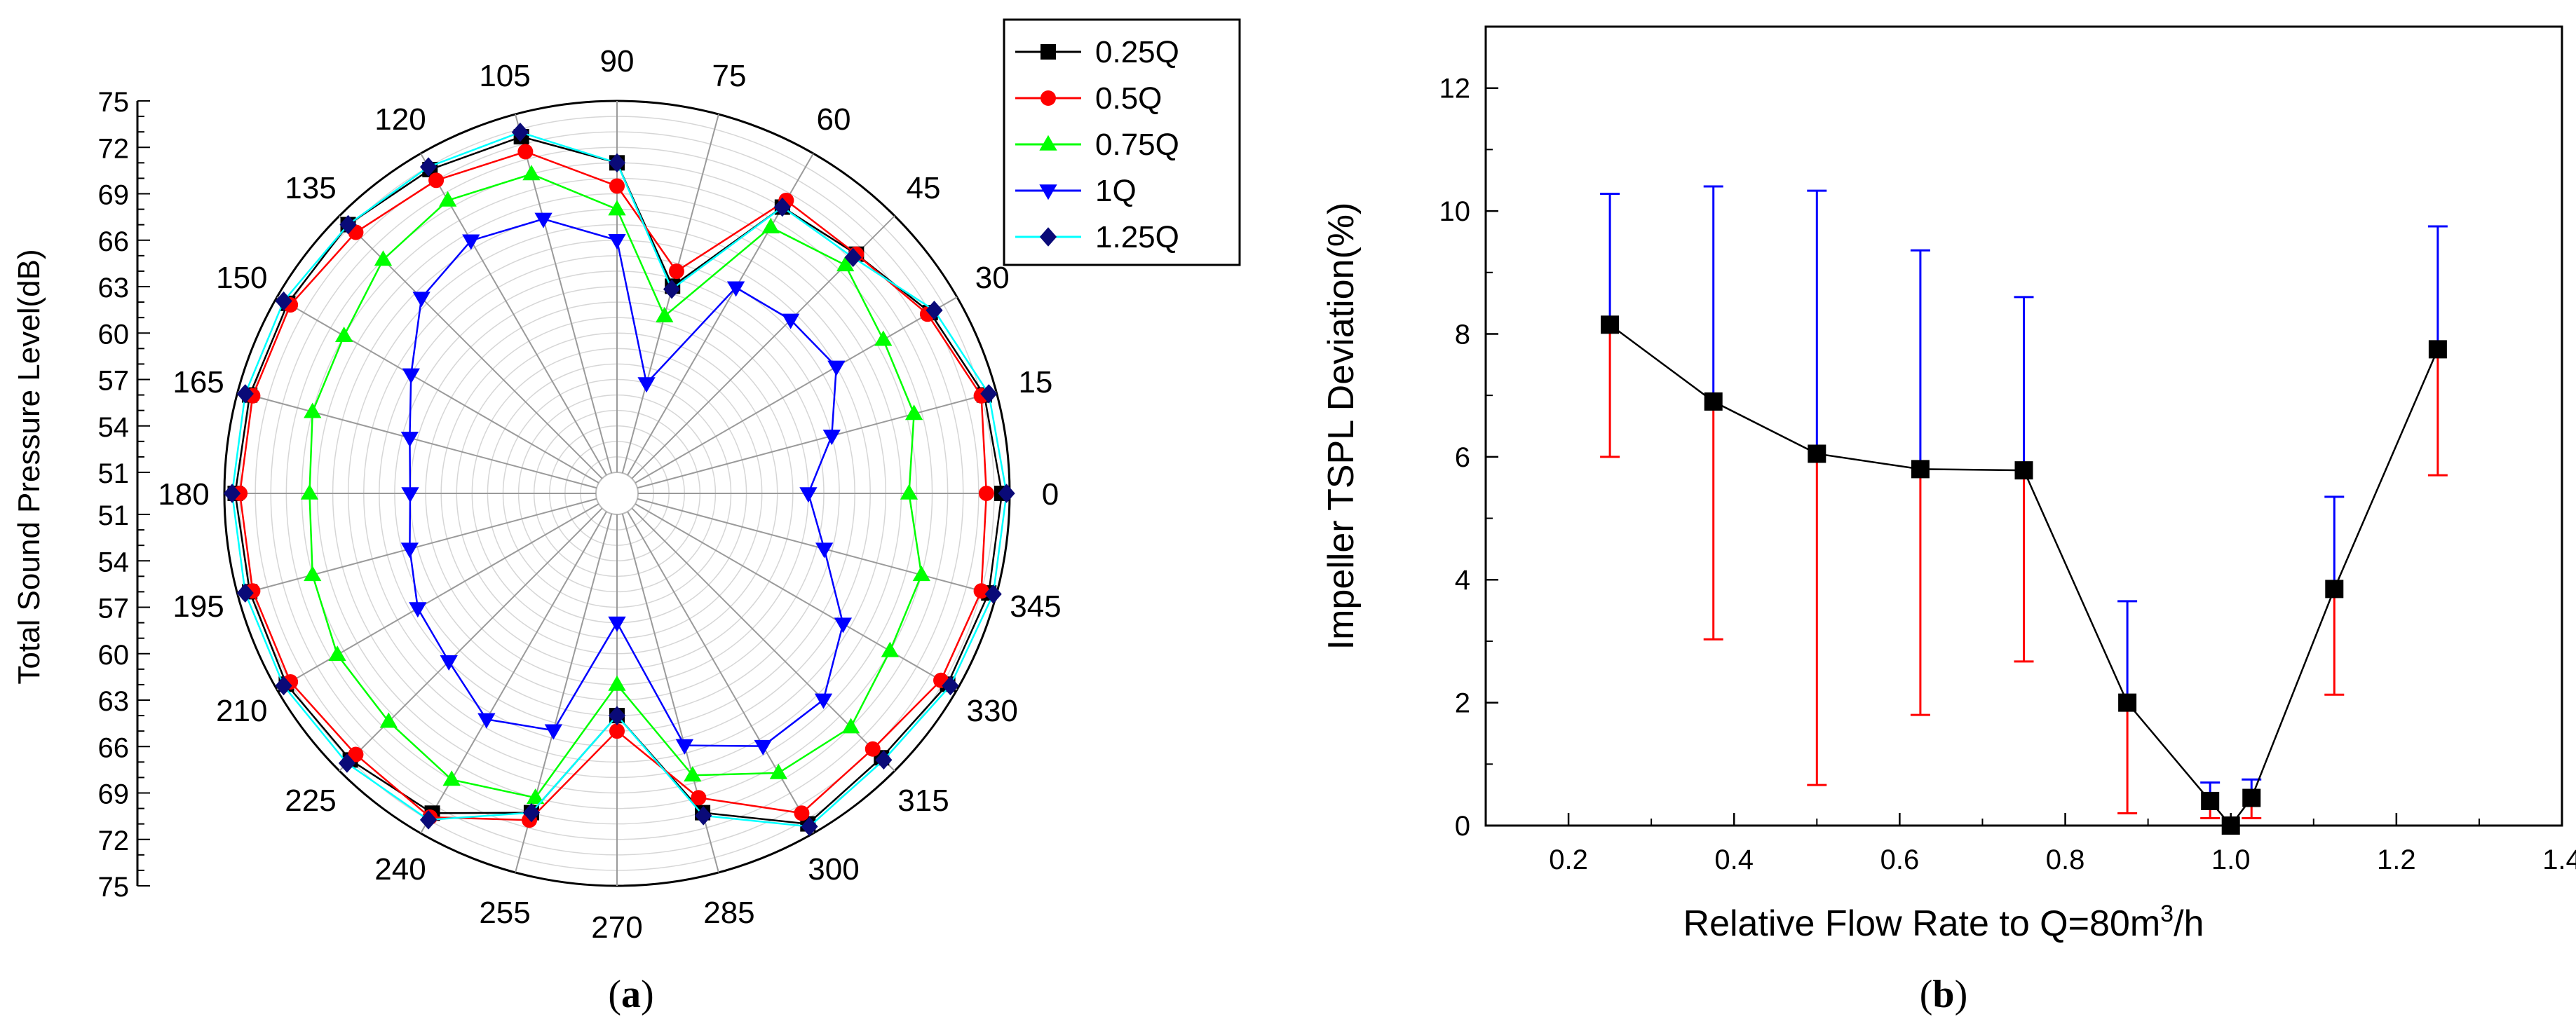 The height and width of the screenshot is (1026, 2576). What do you see at coordinates (1900, 859) in the screenshot?
I see `x-tick-label: 0.6` at bounding box center [1900, 859].